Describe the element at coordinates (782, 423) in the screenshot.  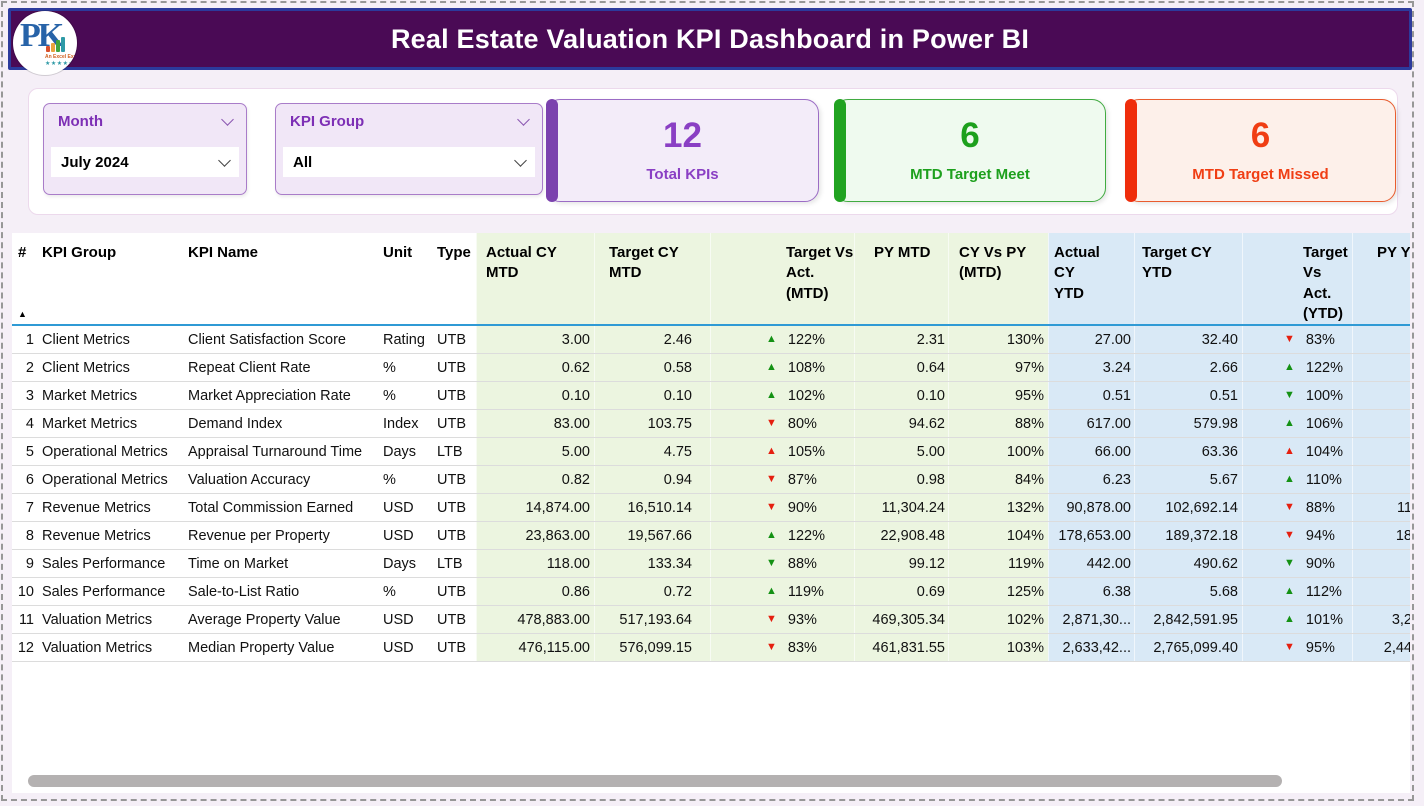
I see `cell-tva_mtd: ▼ 80%` at that location.